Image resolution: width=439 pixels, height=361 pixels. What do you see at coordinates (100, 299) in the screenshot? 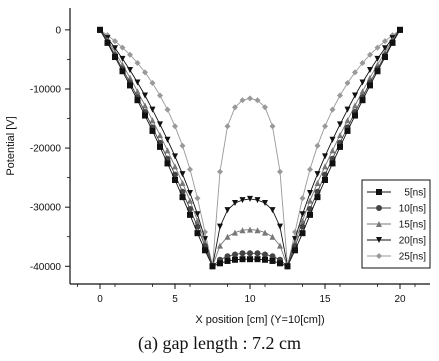
I see `x-tick-label: 0` at bounding box center [100, 299].